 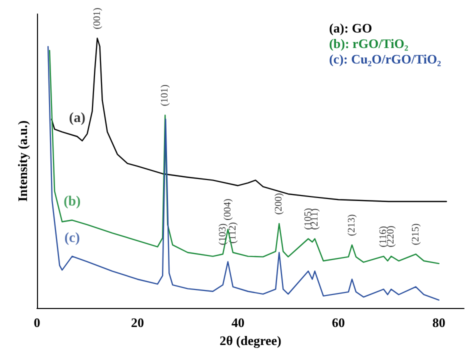 I want to click on annotation: (112), so click(x=232, y=233).